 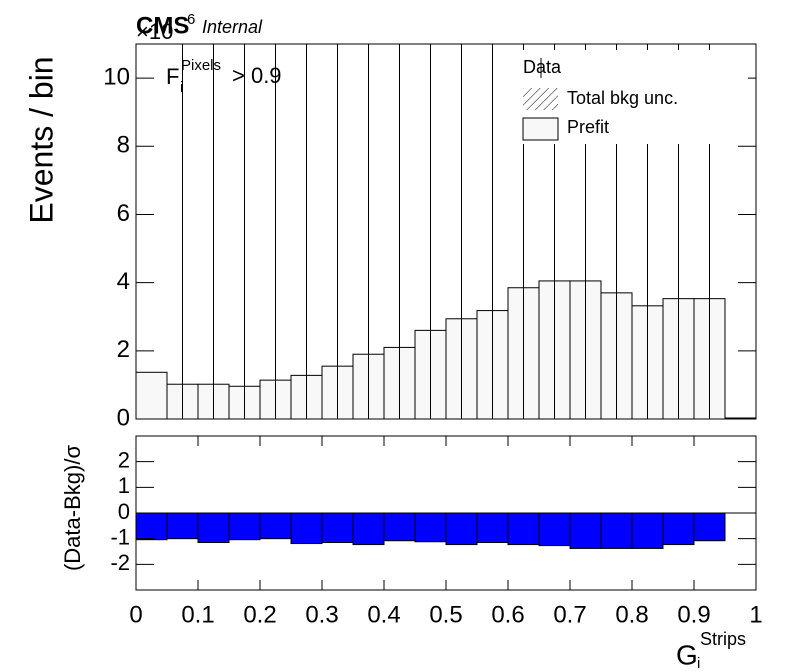 What do you see at coordinates (172, 76) in the screenshot?
I see `annotation: F` at bounding box center [172, 76].